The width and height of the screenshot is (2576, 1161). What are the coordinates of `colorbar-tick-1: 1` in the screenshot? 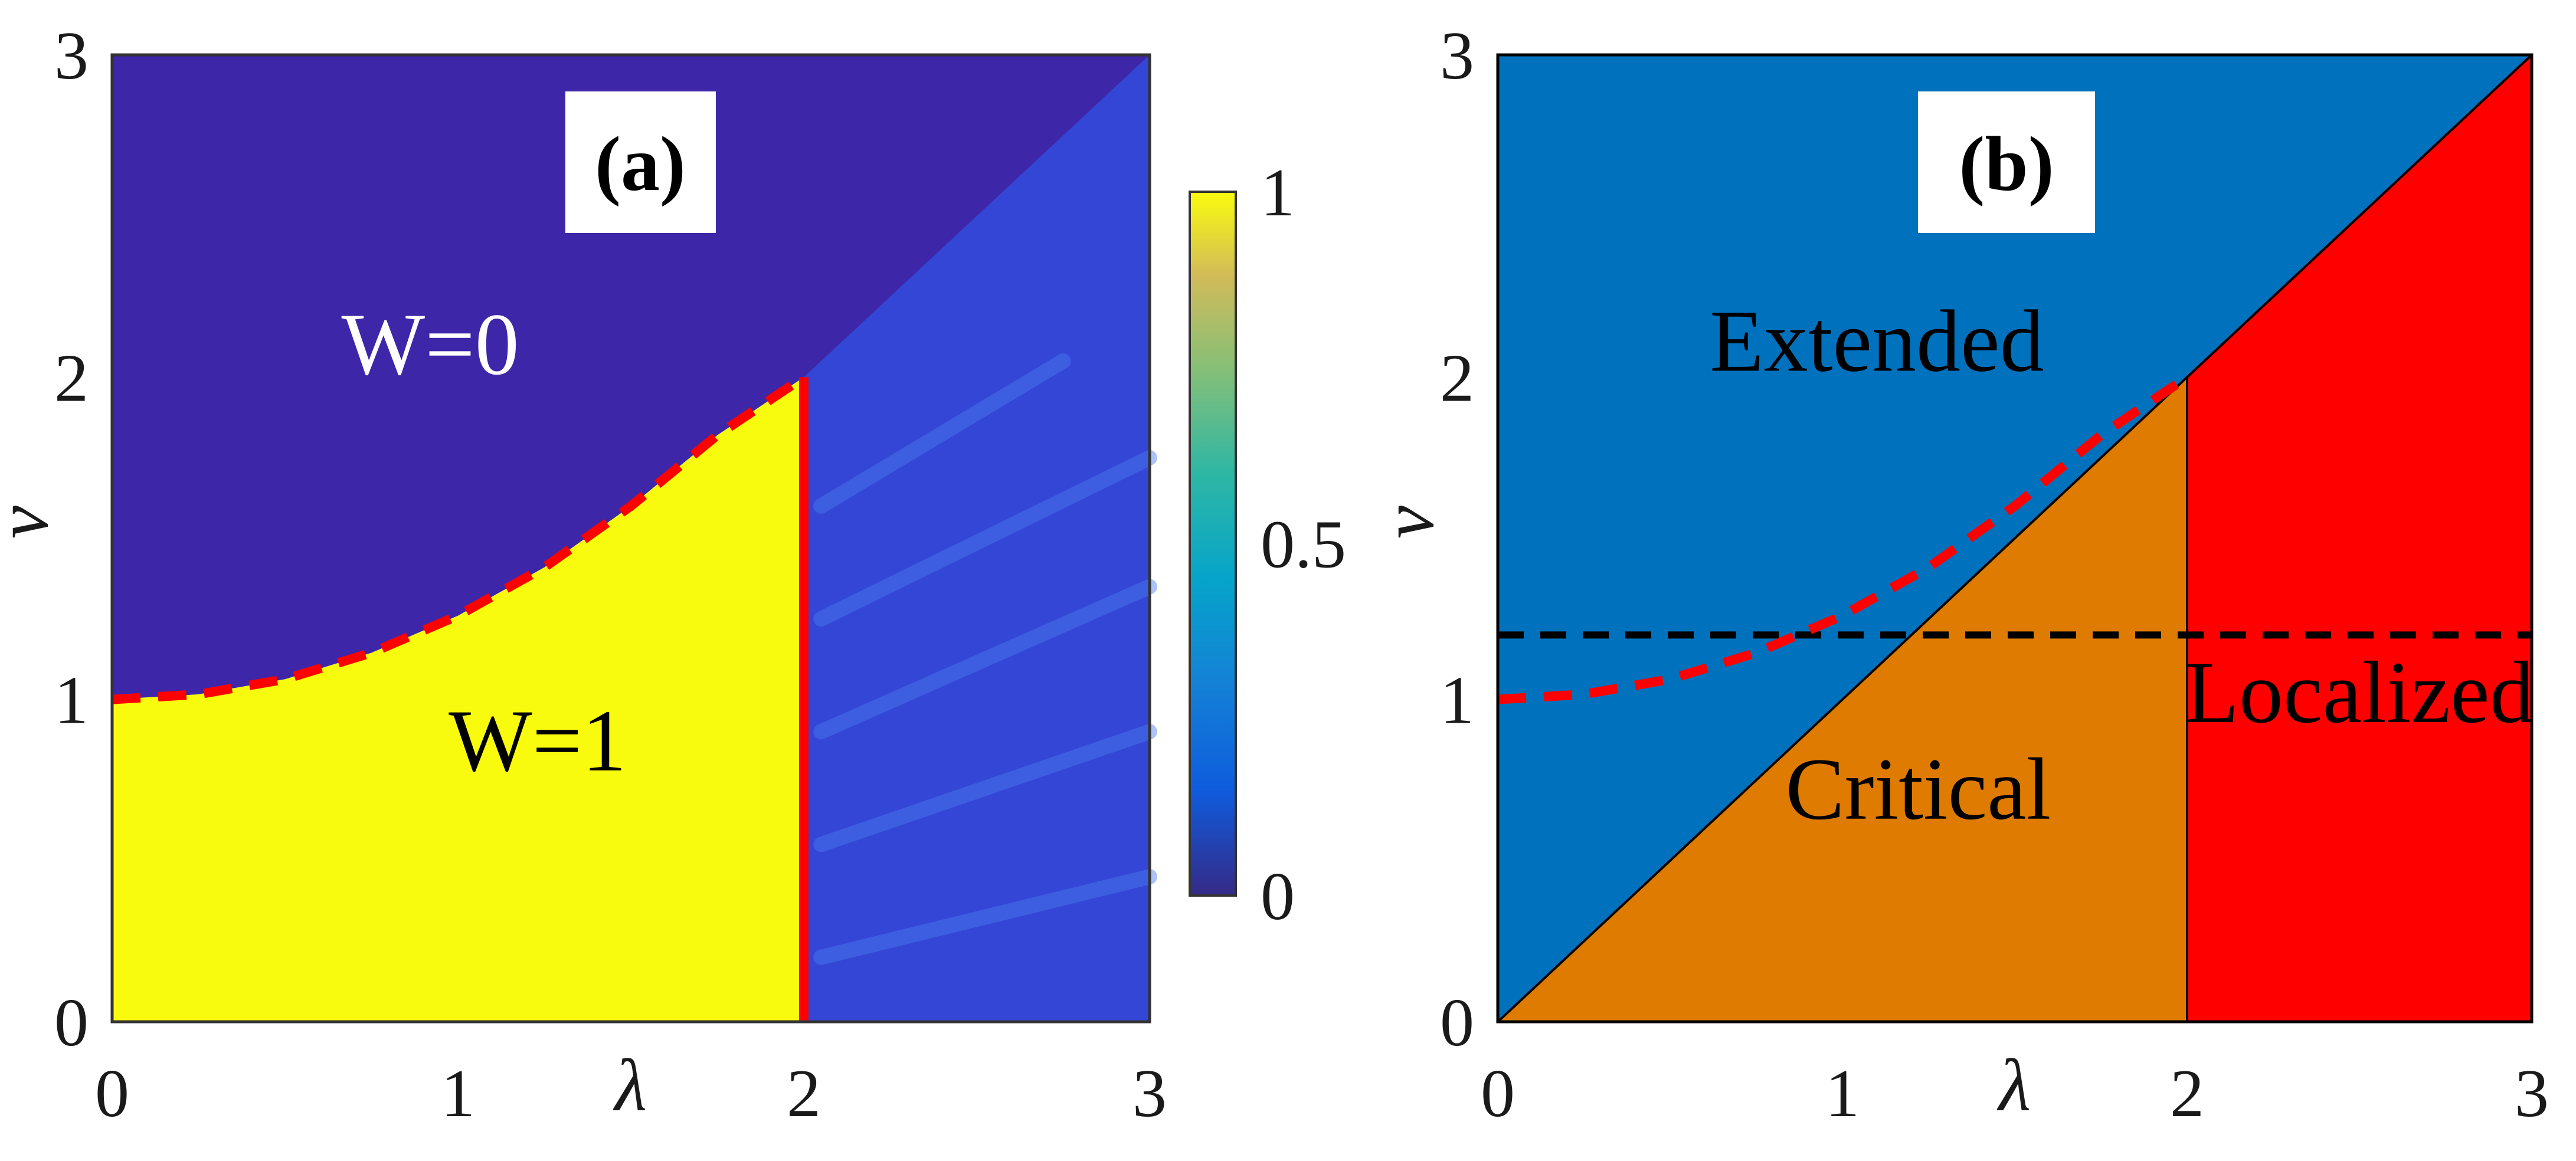 It's located at (1278, 193).